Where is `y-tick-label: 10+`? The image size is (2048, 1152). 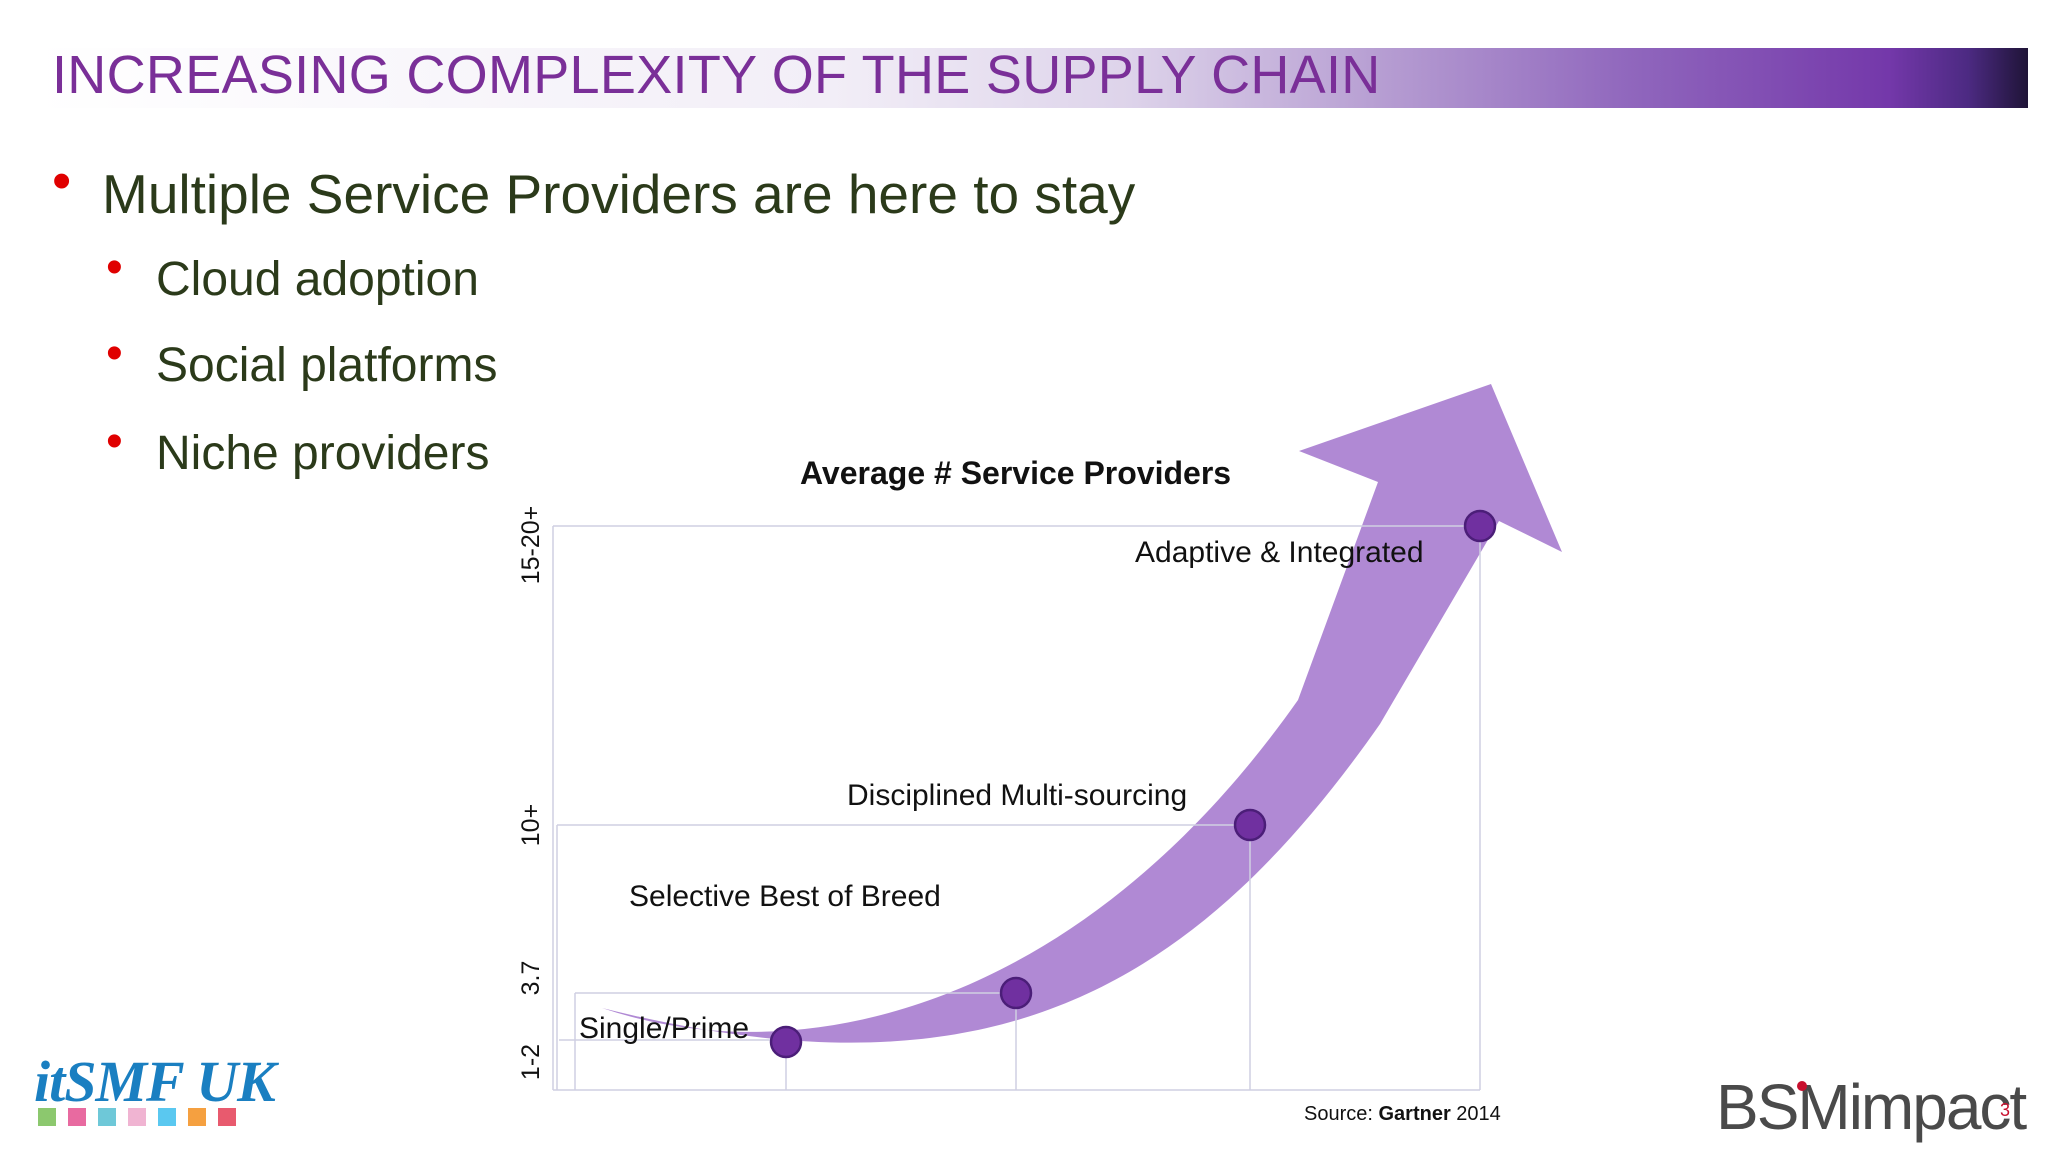 y-tick-label: 10+ is located at coordinates (531, 825).